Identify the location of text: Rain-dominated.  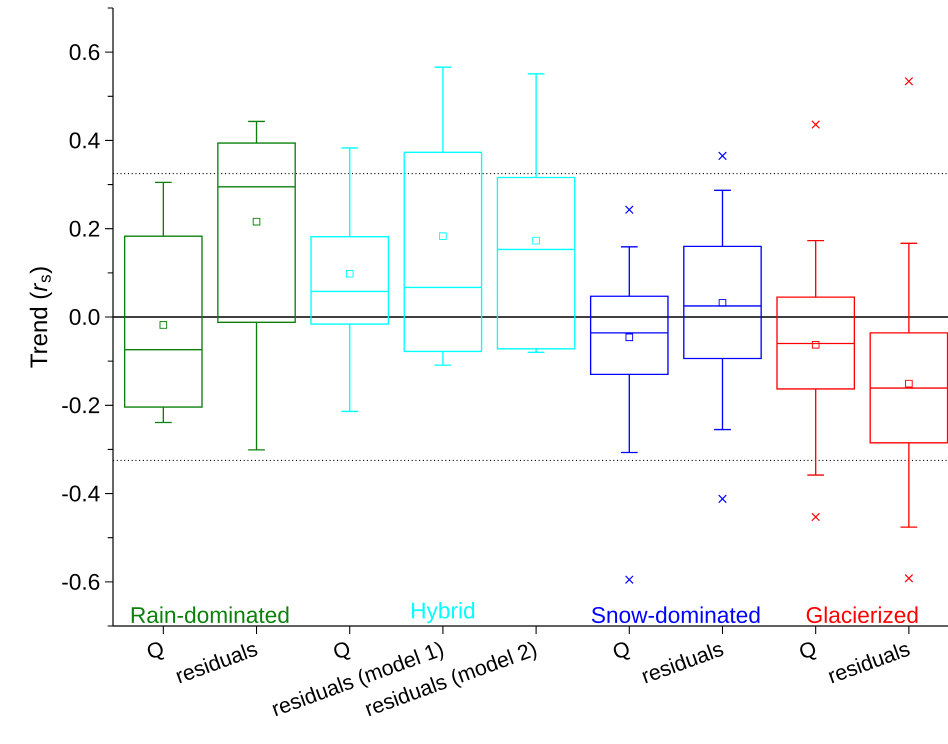
(210, 615).